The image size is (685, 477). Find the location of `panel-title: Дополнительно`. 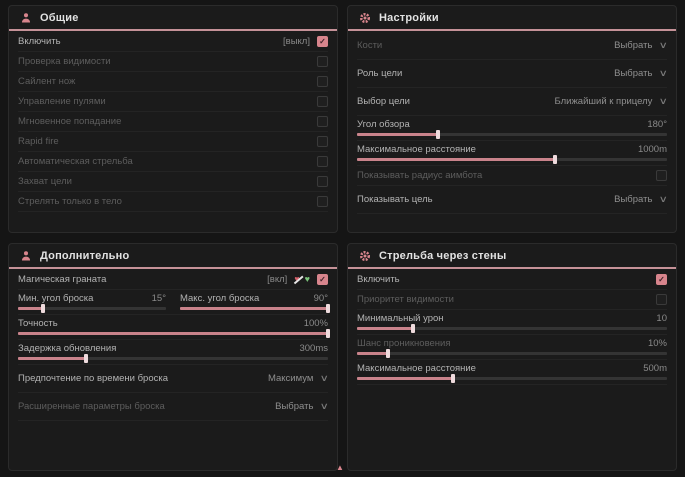

panel-title: Дополнительно is located at coordinates (85, 256).